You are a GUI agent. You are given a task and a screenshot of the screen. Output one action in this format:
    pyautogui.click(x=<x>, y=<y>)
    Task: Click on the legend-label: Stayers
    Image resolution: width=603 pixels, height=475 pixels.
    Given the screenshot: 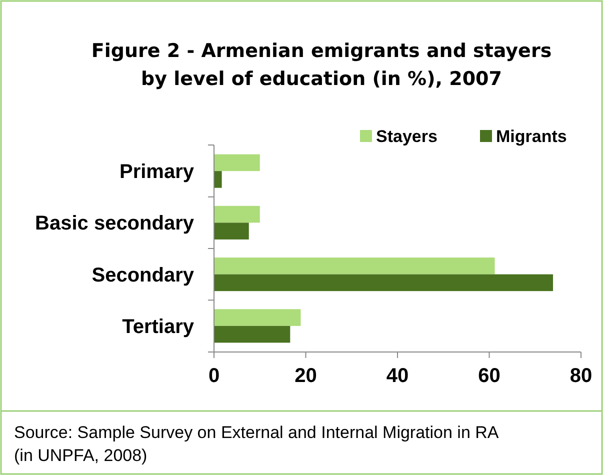 What is the action you would take?
    pyautogui.click(x=407, y=136)
    